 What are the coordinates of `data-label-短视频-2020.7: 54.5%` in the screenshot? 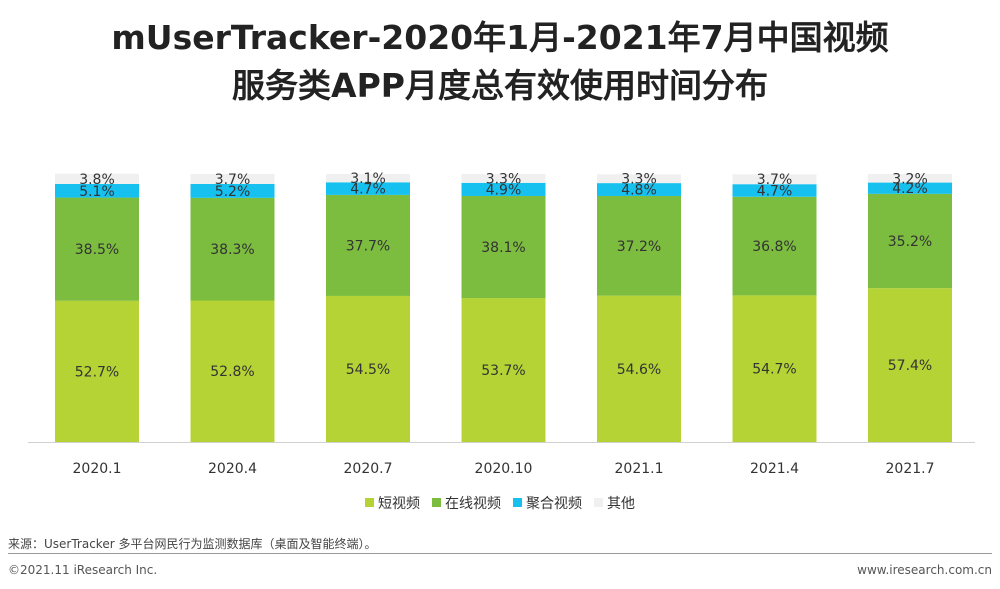 It's located at (368, 370).